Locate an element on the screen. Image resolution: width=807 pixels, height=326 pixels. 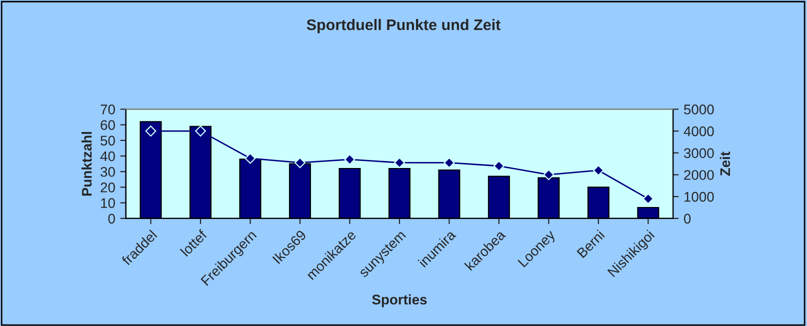
y-tick-label: 10 is located at coordinates (108, 203).